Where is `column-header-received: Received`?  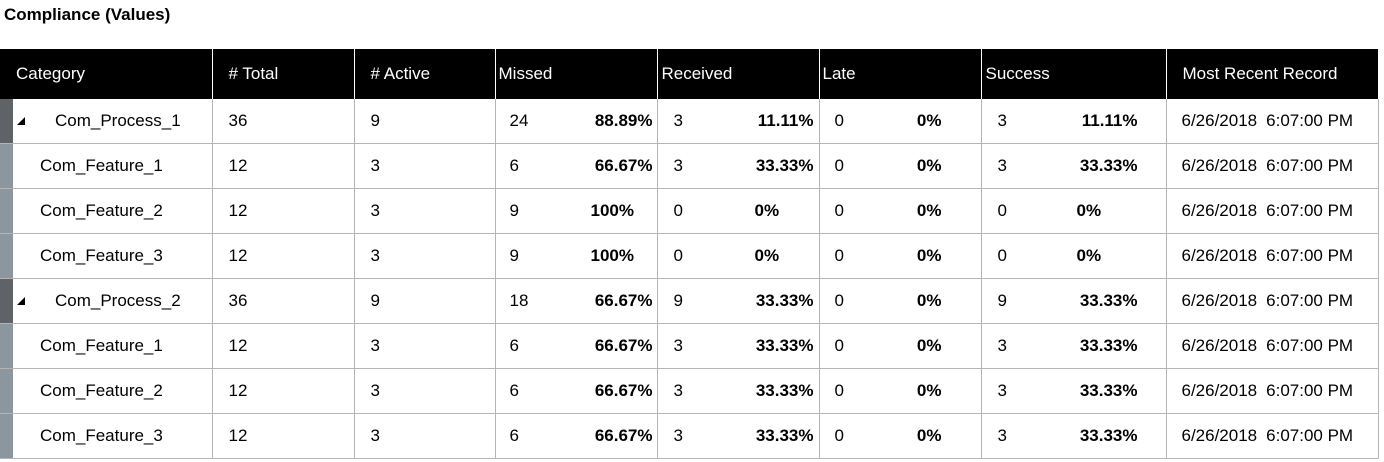 column-header-received: Received is located at coordinates (738, 74).